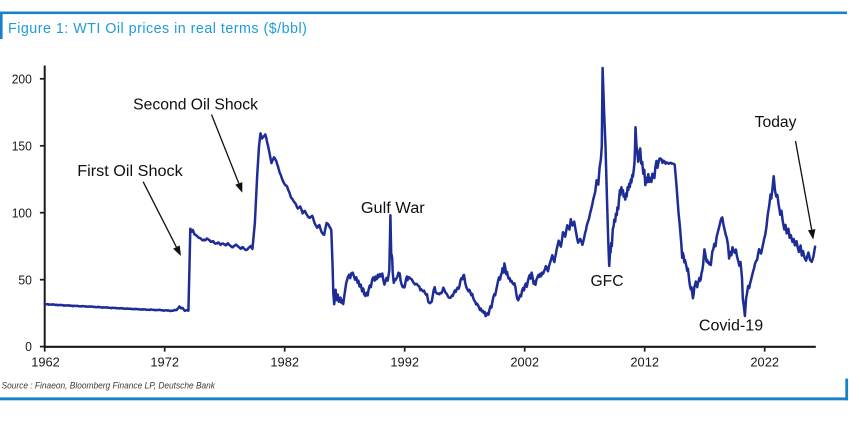 The height and width of the screenshot is (423, 860). What do you see at coordinates (607, 281) in the screenshot?
I see `svg-text: GFC` at bounding box center [607, 281].